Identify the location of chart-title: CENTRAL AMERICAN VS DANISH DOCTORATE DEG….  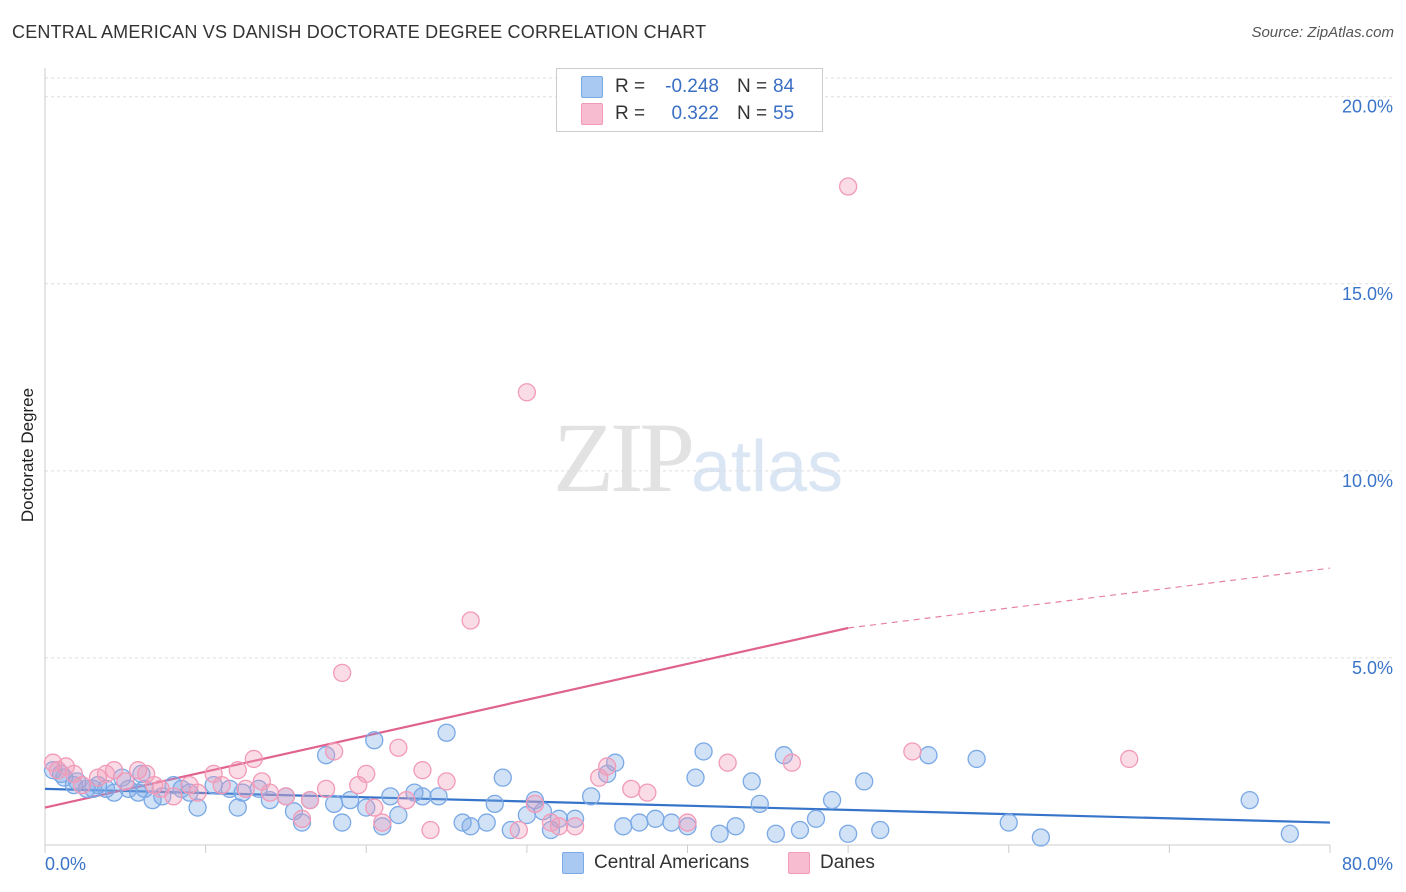
(359, 32).